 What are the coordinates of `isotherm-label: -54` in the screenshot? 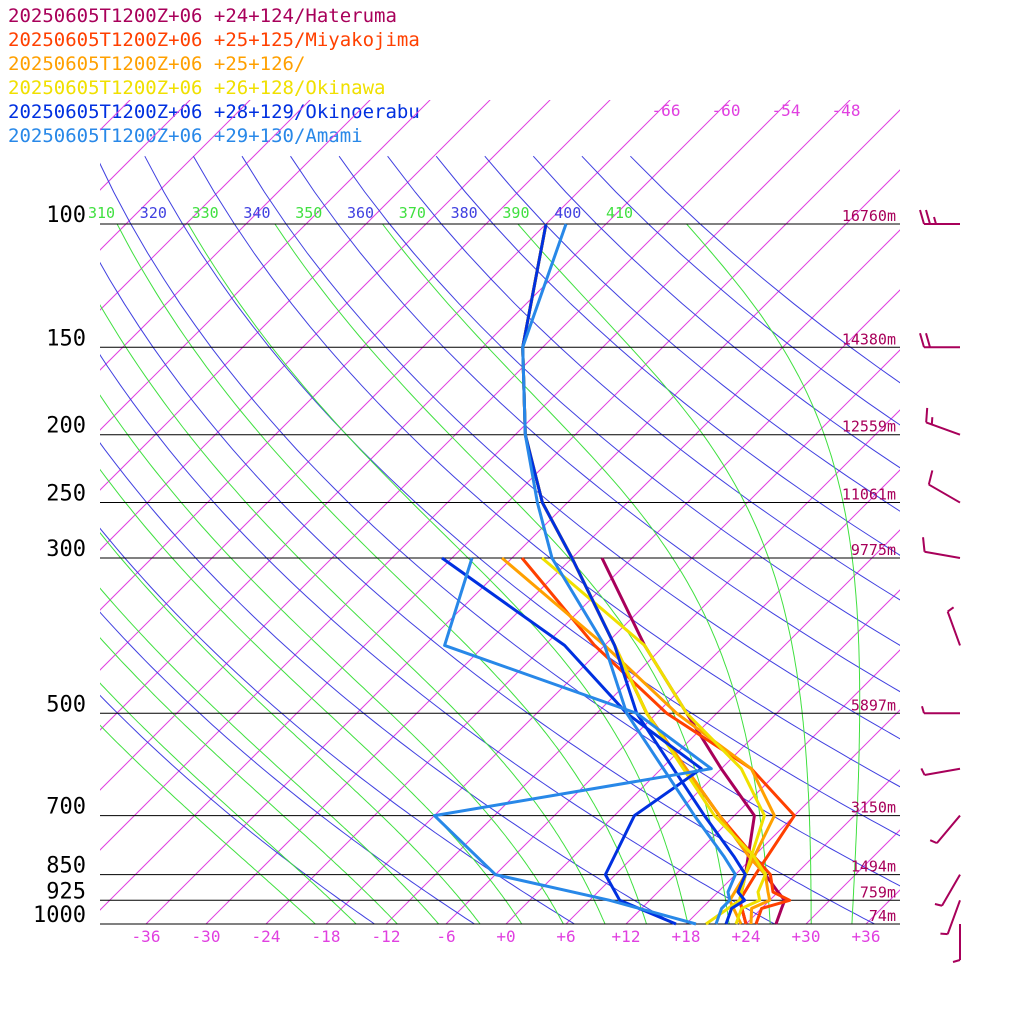 It's located at (786, 110).